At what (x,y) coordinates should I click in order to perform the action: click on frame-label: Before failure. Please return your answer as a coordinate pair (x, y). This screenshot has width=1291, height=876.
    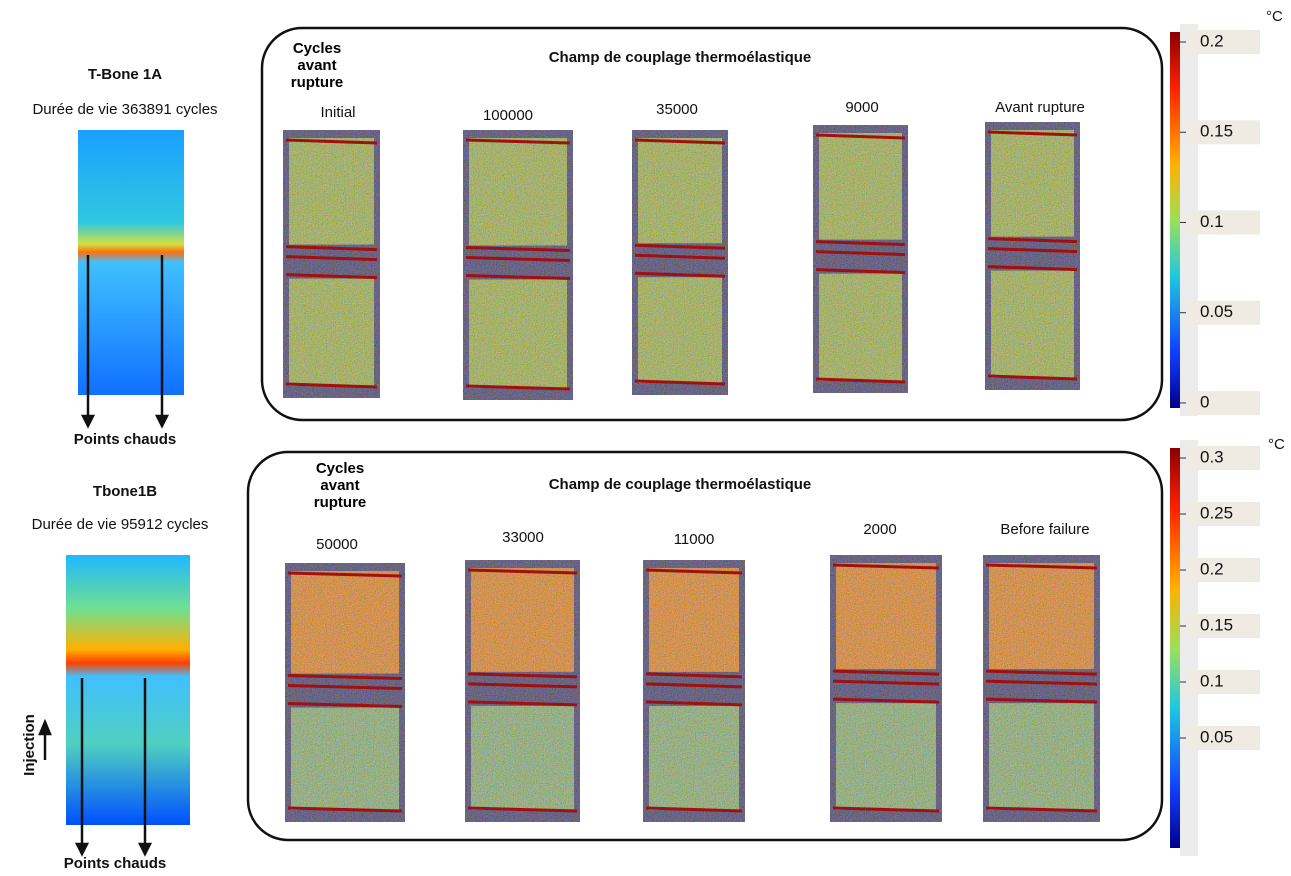
    Looking at the image, I should click on (1044, 529).